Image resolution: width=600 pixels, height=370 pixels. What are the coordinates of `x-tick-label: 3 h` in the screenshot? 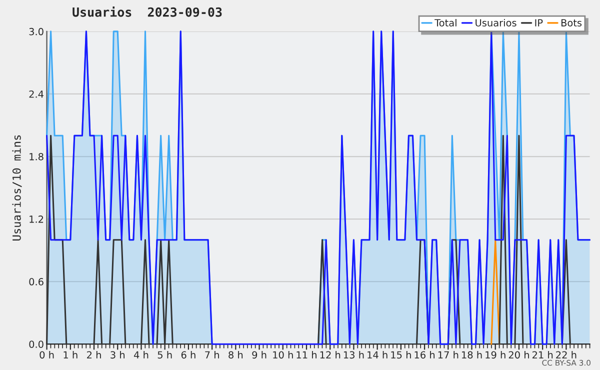 It's located at (117, 355).